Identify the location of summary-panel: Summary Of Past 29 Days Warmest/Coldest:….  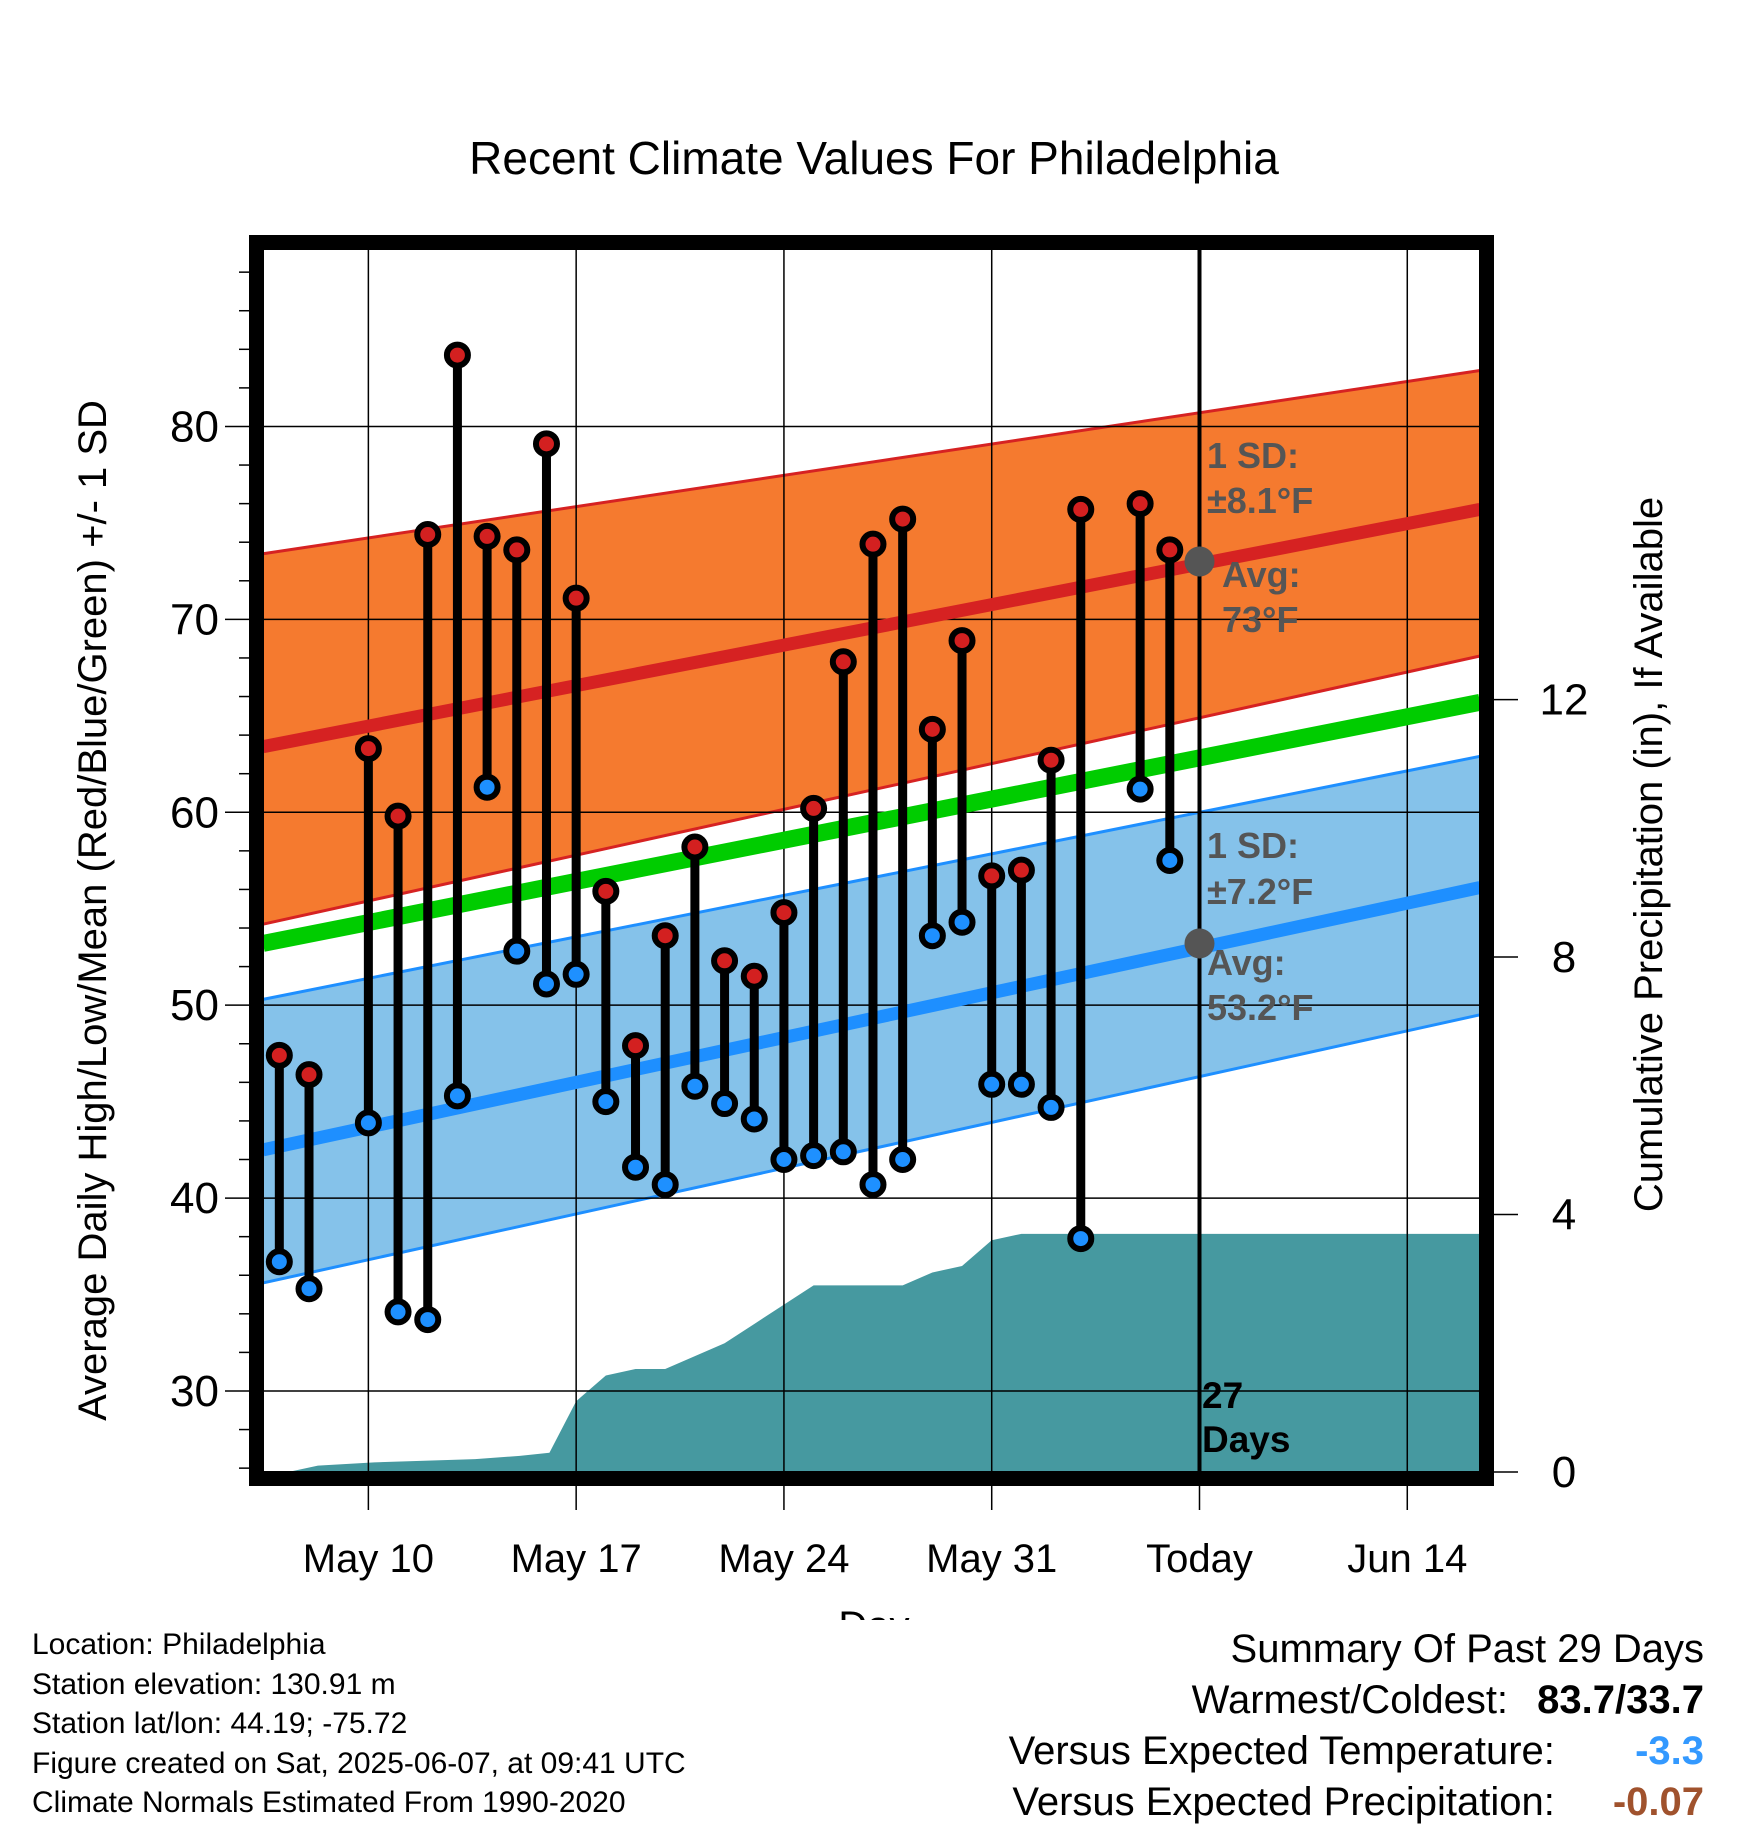
(1356, 1726).